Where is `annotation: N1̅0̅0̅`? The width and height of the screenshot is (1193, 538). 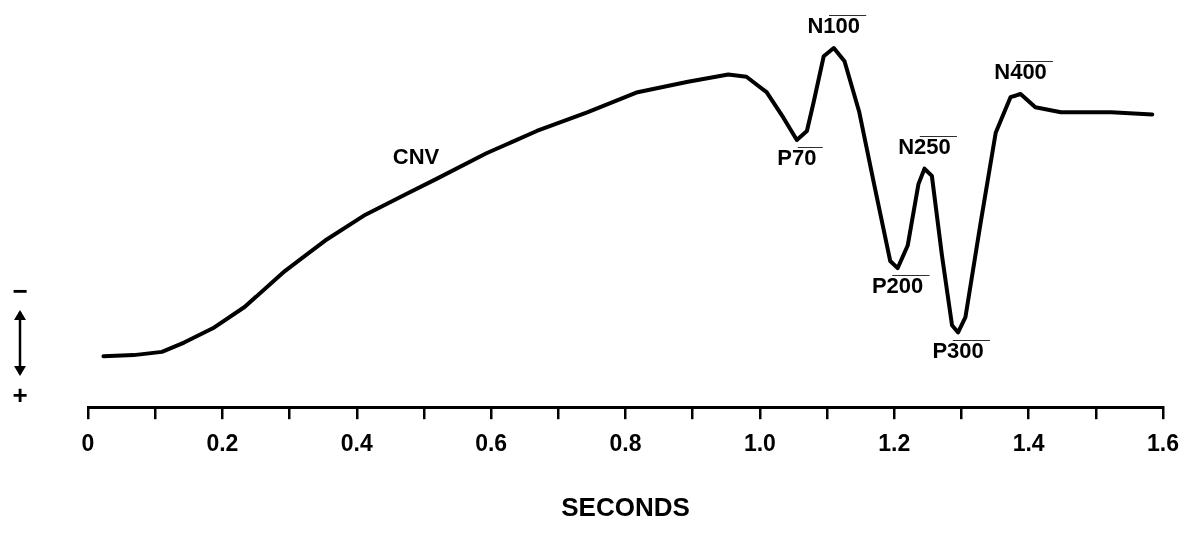 annotation: N1̅0̅0̅ is located at coordinates (837, 26).